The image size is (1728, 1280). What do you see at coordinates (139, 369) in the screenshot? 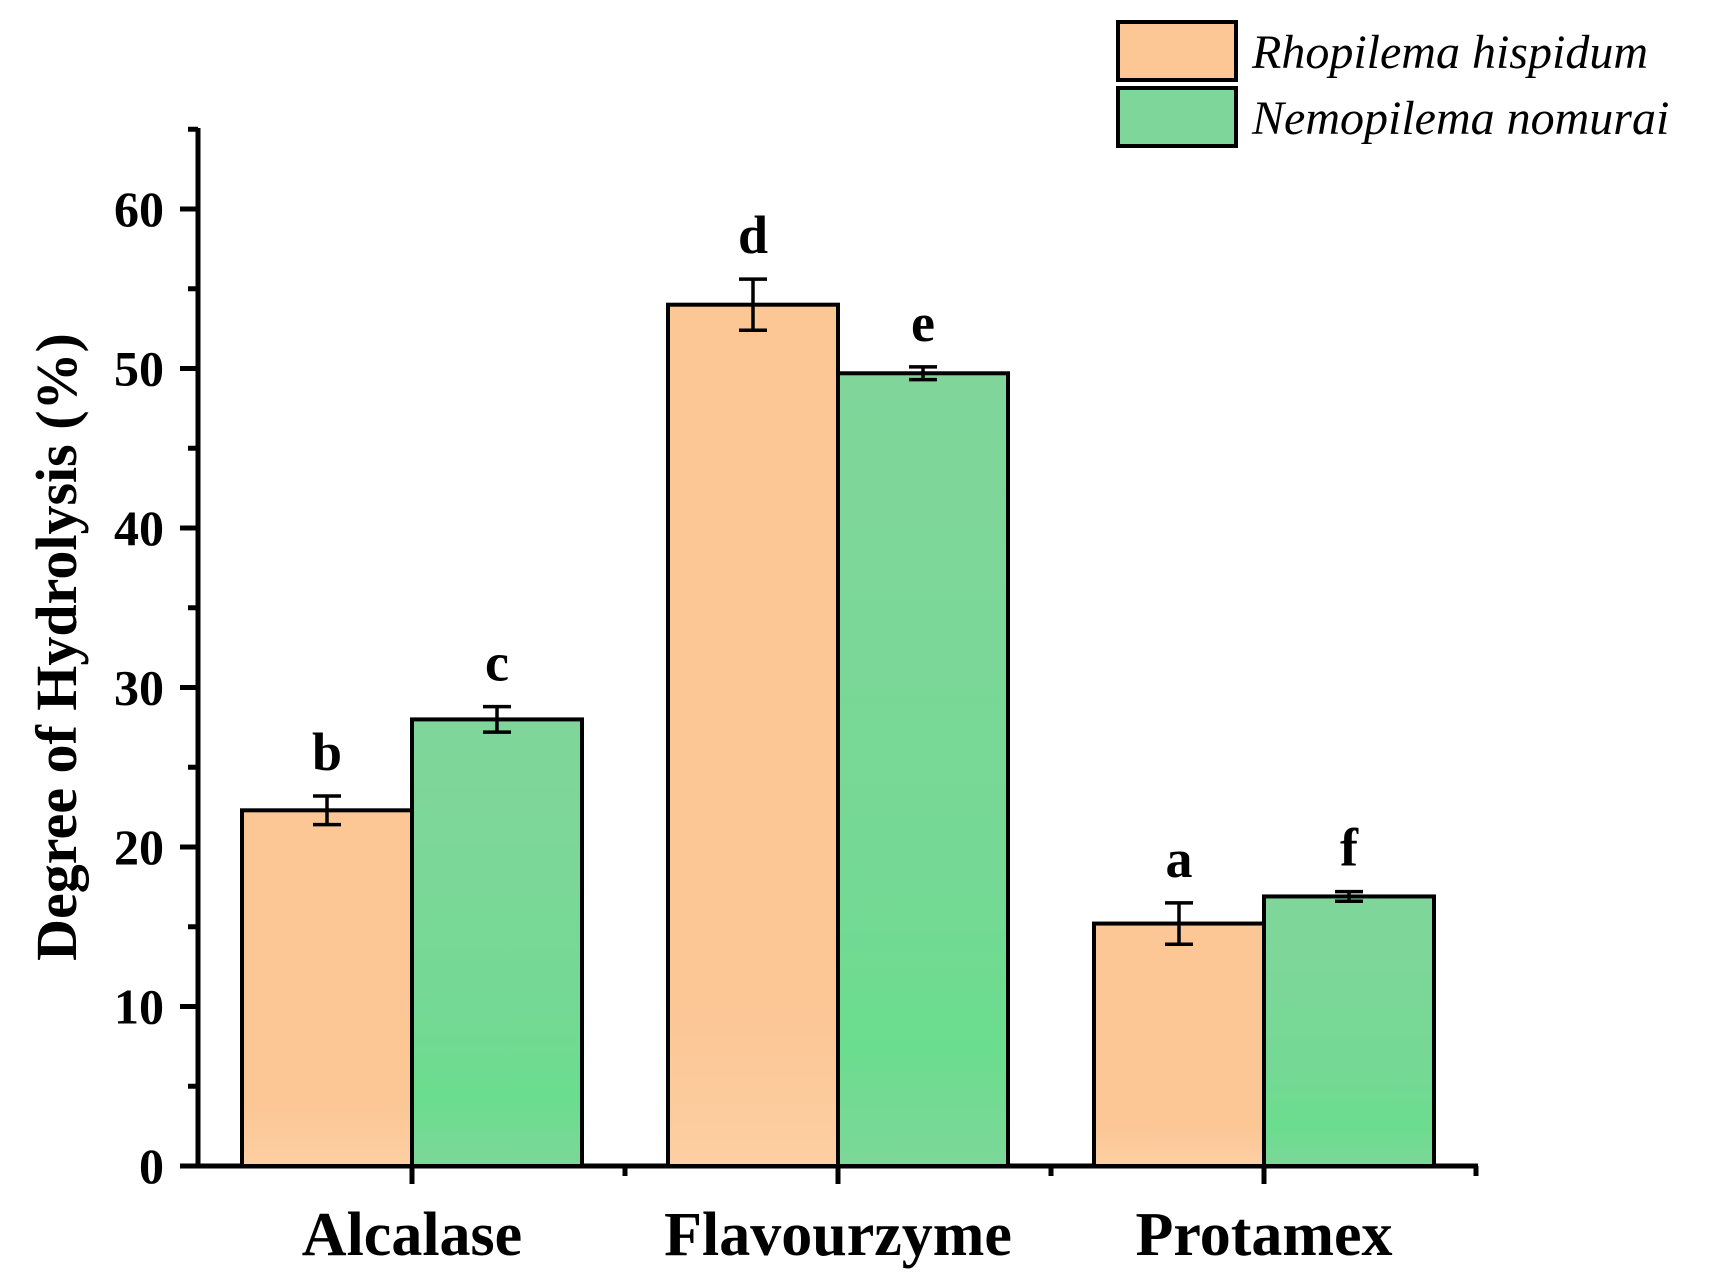
I see `y-tick-label: 50` at bounding box center [139, 369].